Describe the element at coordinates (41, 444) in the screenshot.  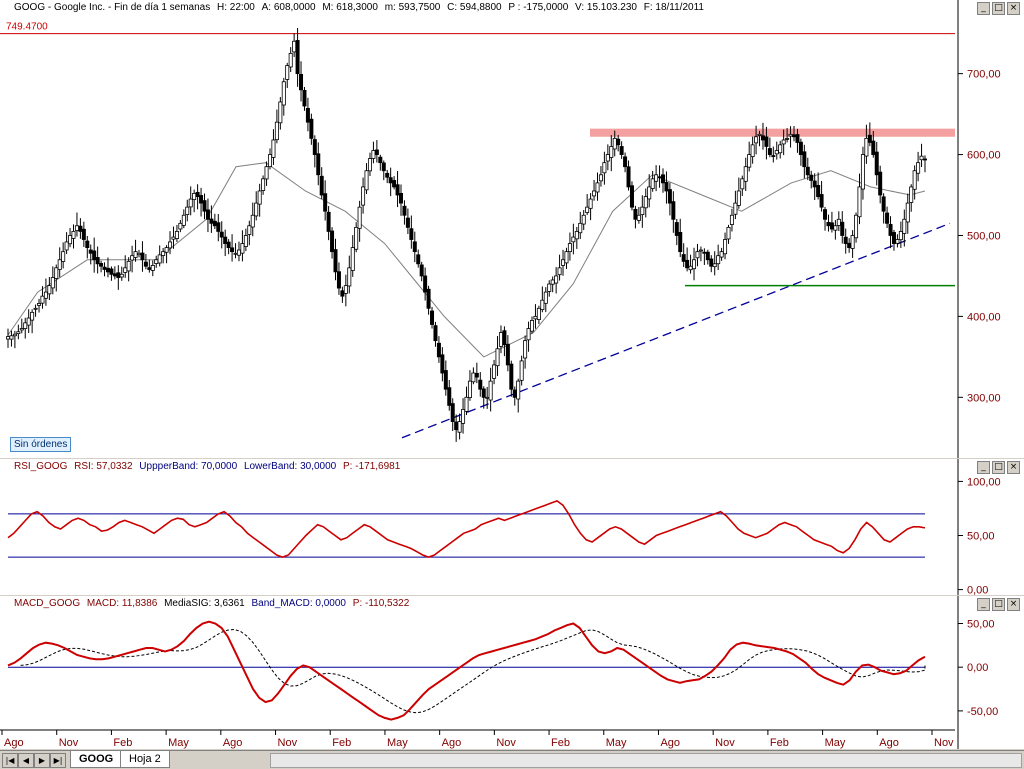
I see `orders-badge: Sin órdenes` at that location.